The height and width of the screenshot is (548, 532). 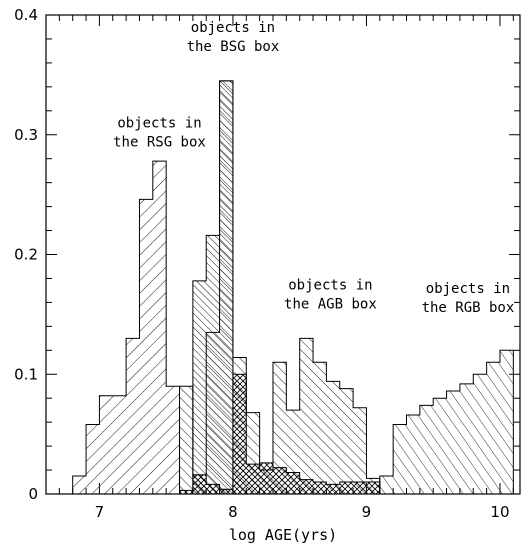 I want to click on annotation-label: the AGB box, so click(x=330, y=304).